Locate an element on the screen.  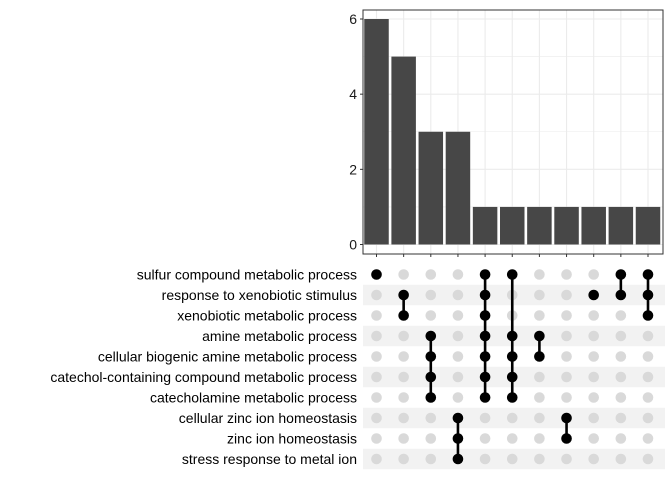
set-label: response to xenobiotic stimulus is located at coordinates (259, 295).